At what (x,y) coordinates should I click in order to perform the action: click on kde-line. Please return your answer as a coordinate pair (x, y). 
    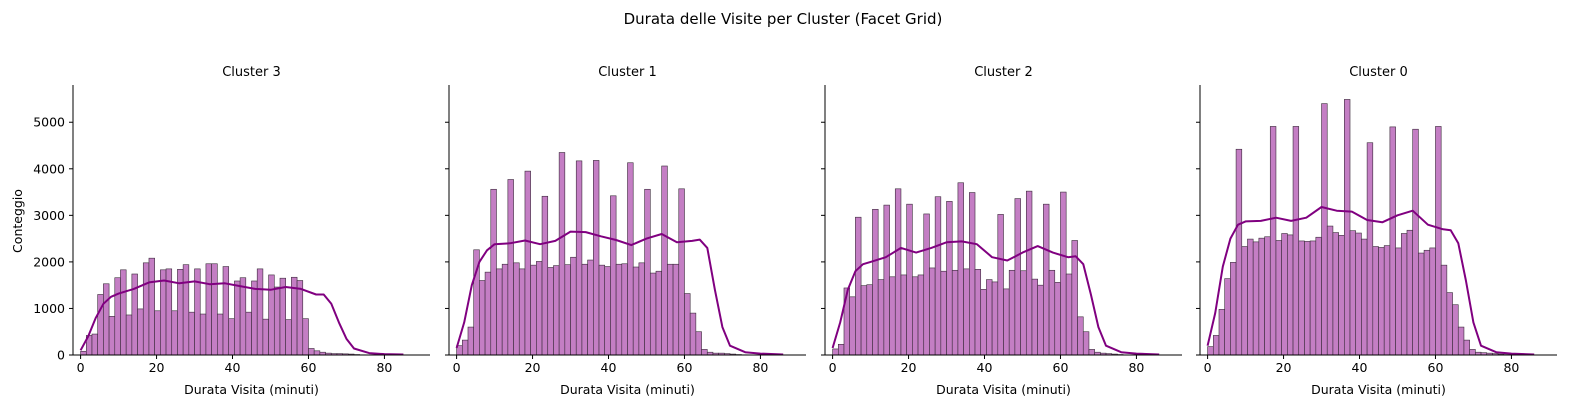
    Looking at the image, I should click on (619, 293).